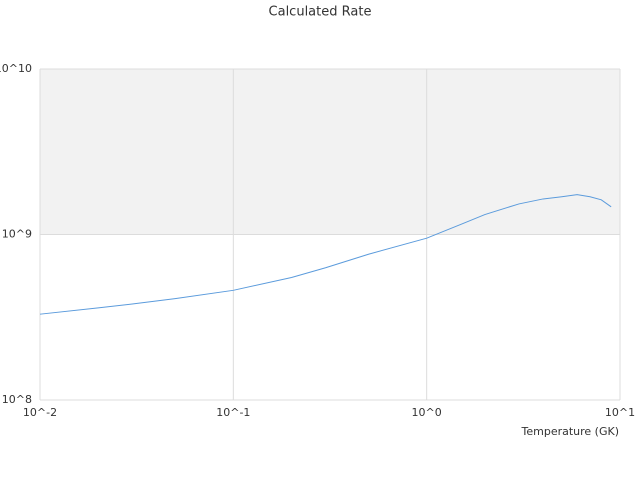 The width and height of the screenshot is (640, 484). What do you see at coordinates (17, 399) in the screenshot?
I see `y-tick-label: 10^8` at bounding box center [17, 399].